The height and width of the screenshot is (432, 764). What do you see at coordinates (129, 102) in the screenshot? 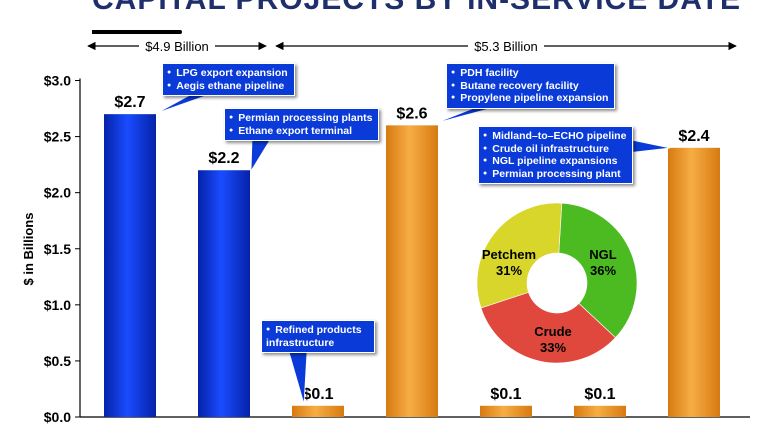
I see `bar-value-label: $2.7` at bounding box center [129, 102].